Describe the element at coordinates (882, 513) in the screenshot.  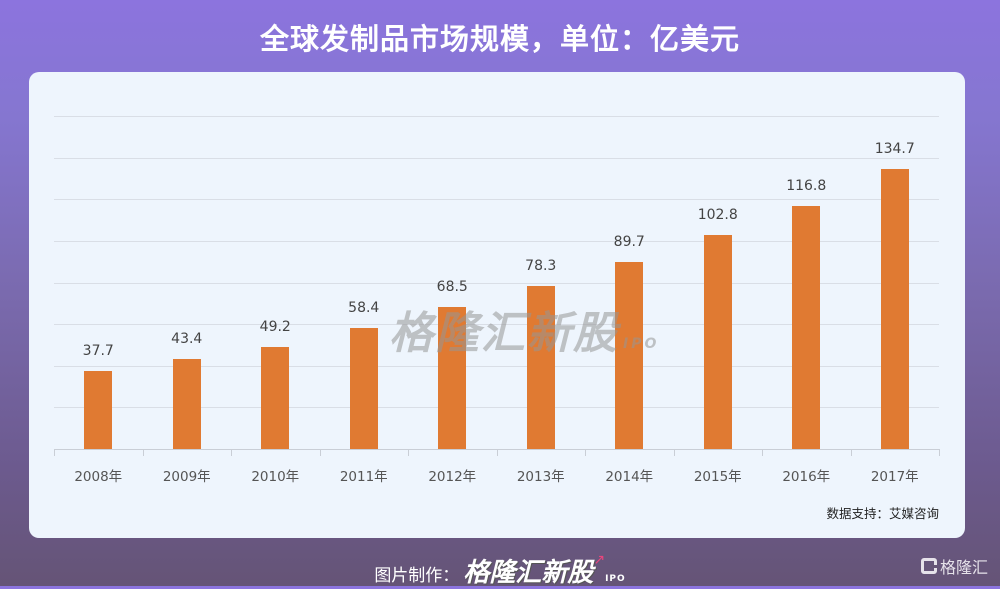
I see `data-source: 数据支持：艾媒咨询` at that location.